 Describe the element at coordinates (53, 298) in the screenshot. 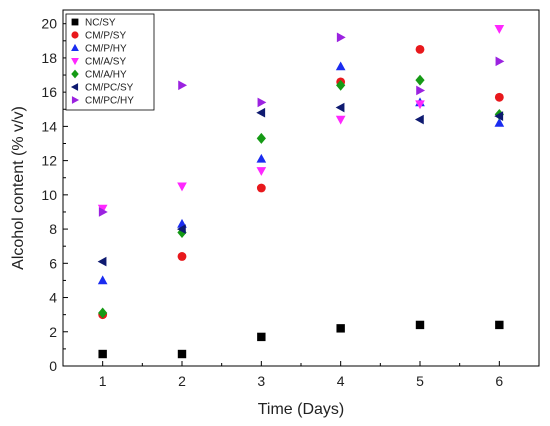

I see `y-tick-label: 4` at that location.